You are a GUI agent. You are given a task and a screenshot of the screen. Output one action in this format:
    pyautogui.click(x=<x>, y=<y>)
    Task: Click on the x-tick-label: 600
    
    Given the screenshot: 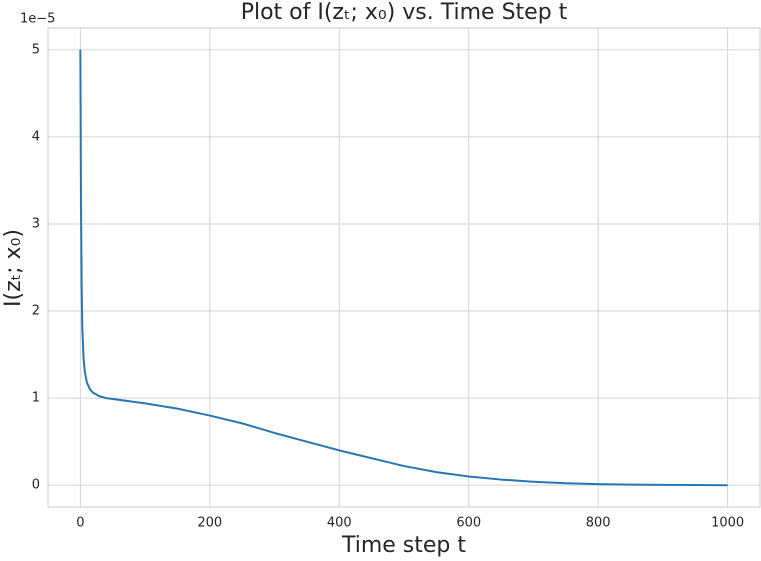 What is the action you would take?
    pyautogui.click(x=468, y=523)
    